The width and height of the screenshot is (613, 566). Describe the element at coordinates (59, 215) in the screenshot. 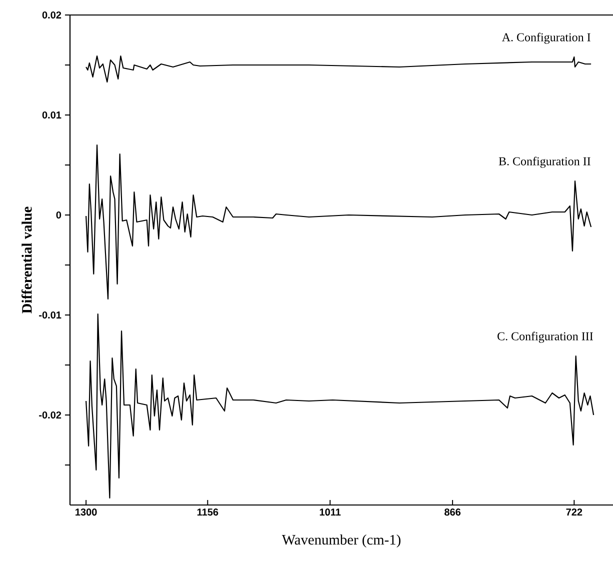

I see `y-tick-label: 0` at that location.